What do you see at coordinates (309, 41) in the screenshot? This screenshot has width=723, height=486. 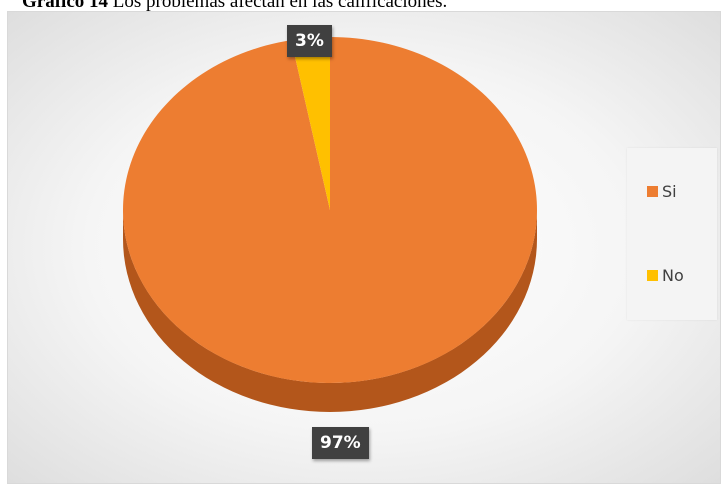 I see `data-label-no: 3%` at bounding box center [309, 41].